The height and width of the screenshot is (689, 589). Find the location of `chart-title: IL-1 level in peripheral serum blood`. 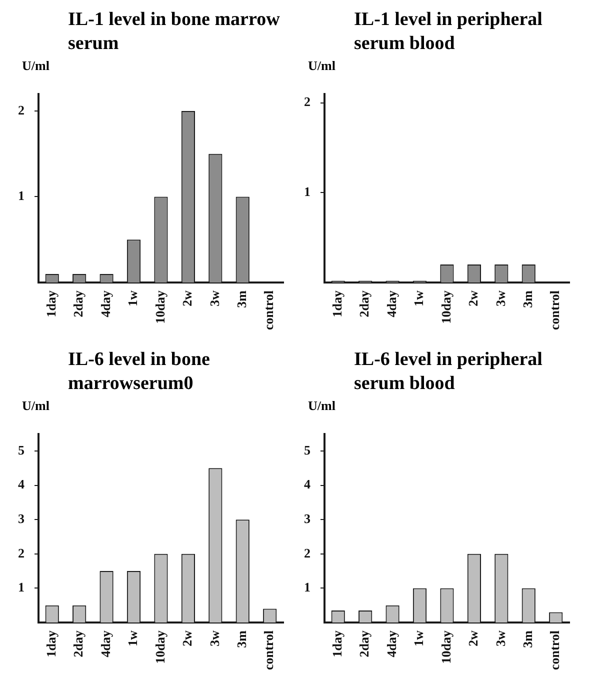

chart-title: IL-1 level in peripheral serum blood is located at coordinates (448, 32).